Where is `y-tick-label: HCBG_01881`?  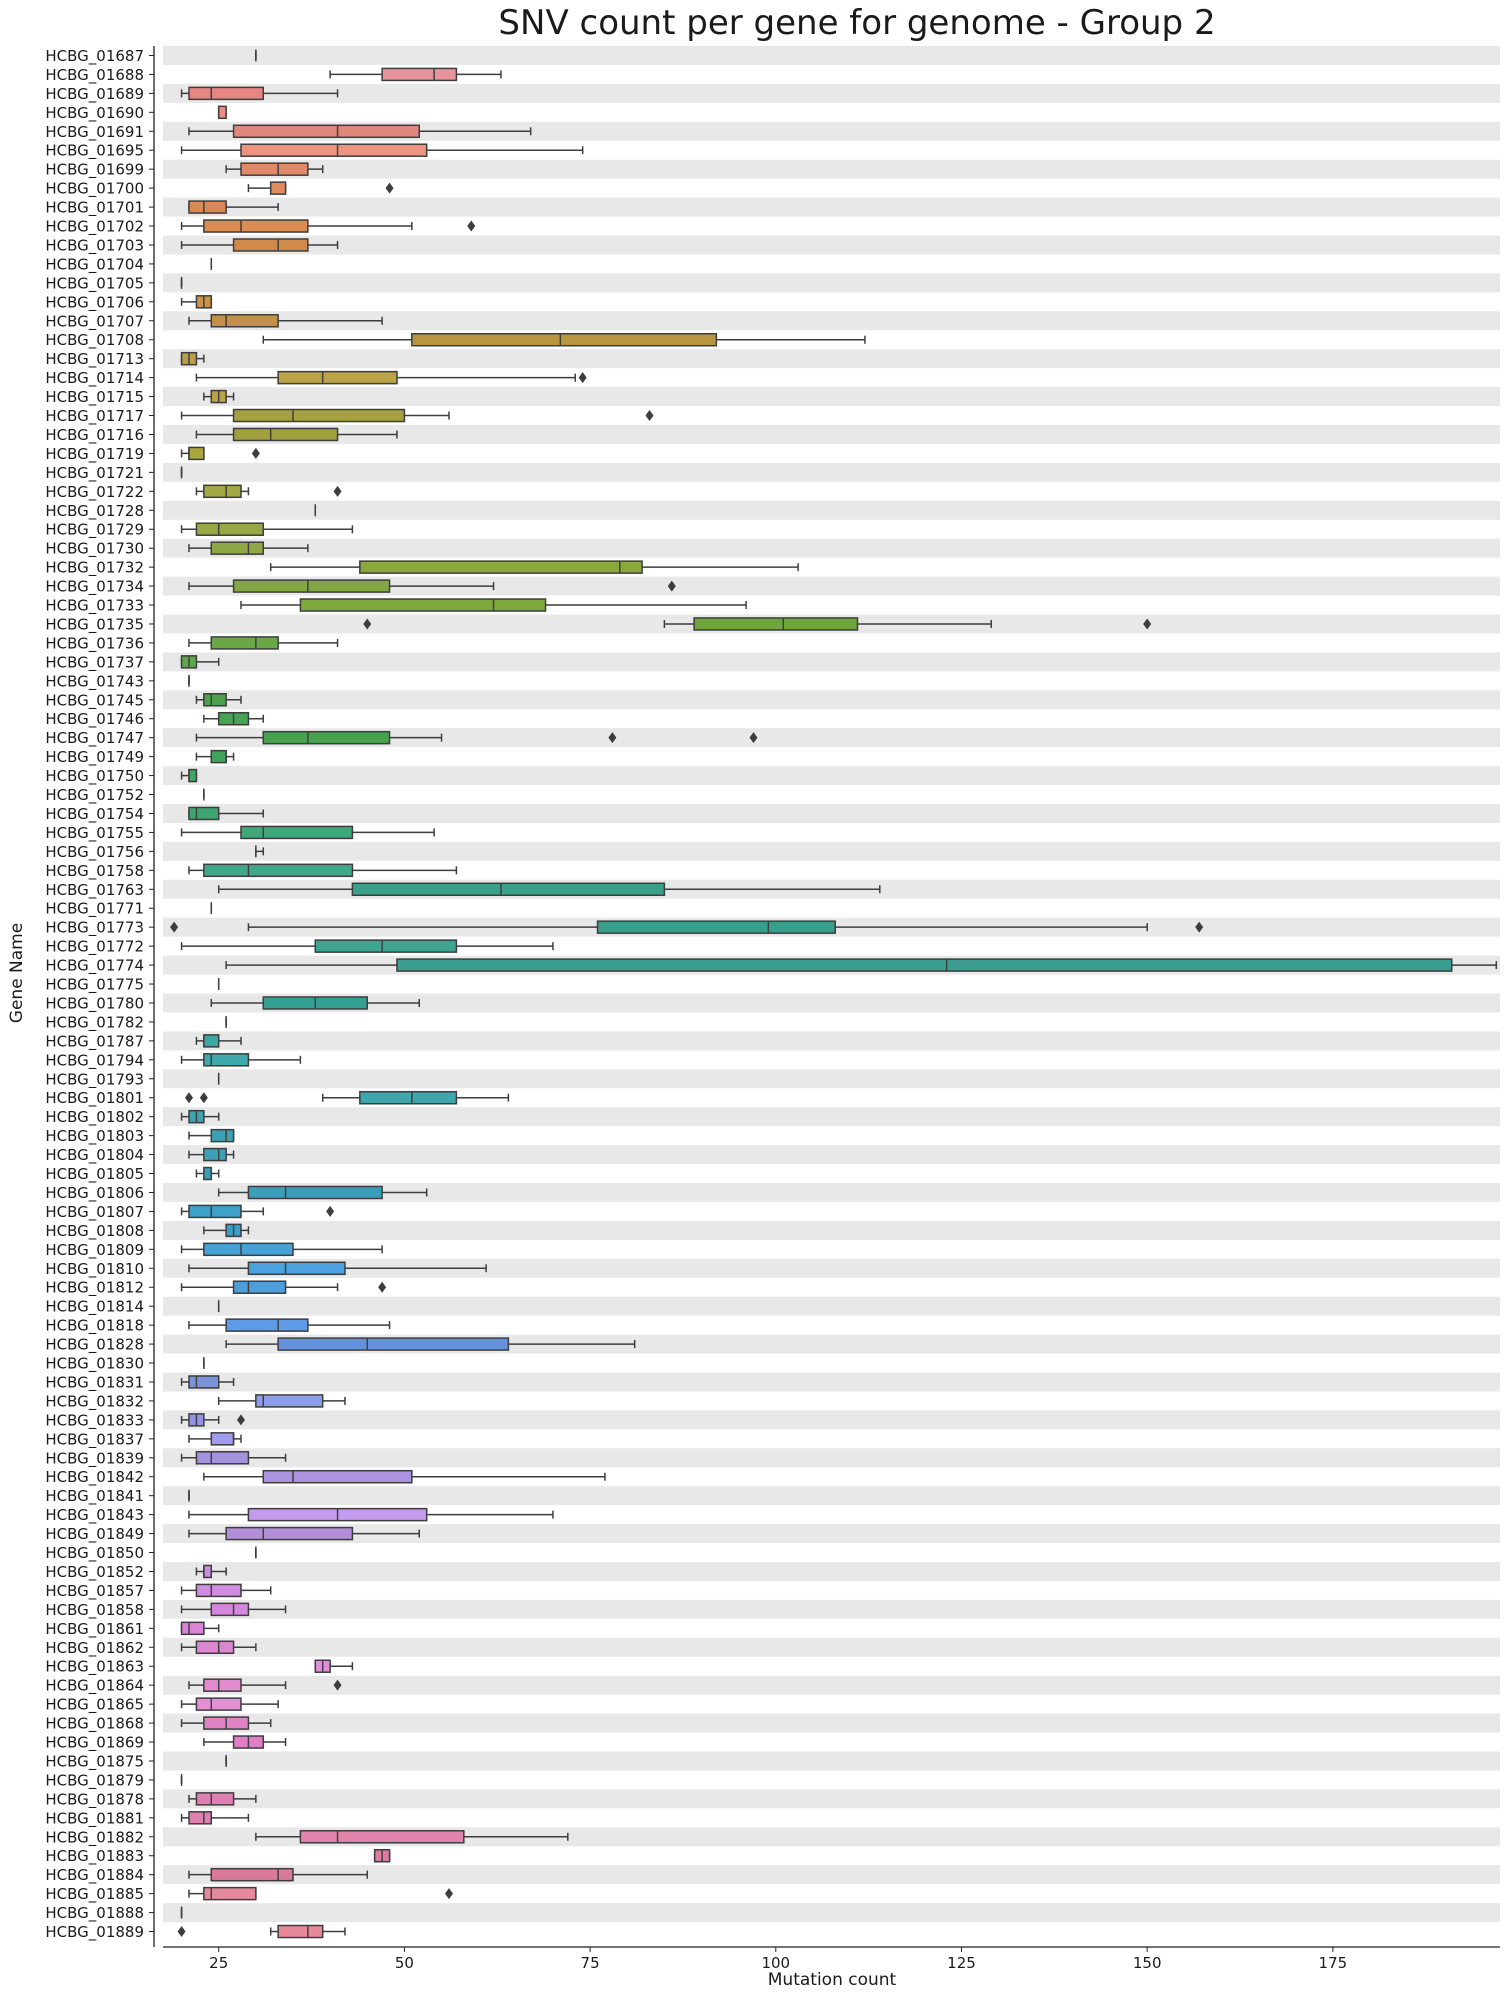 y-tick-label: HCBG_01881 is located at coordinates (94, 1818).